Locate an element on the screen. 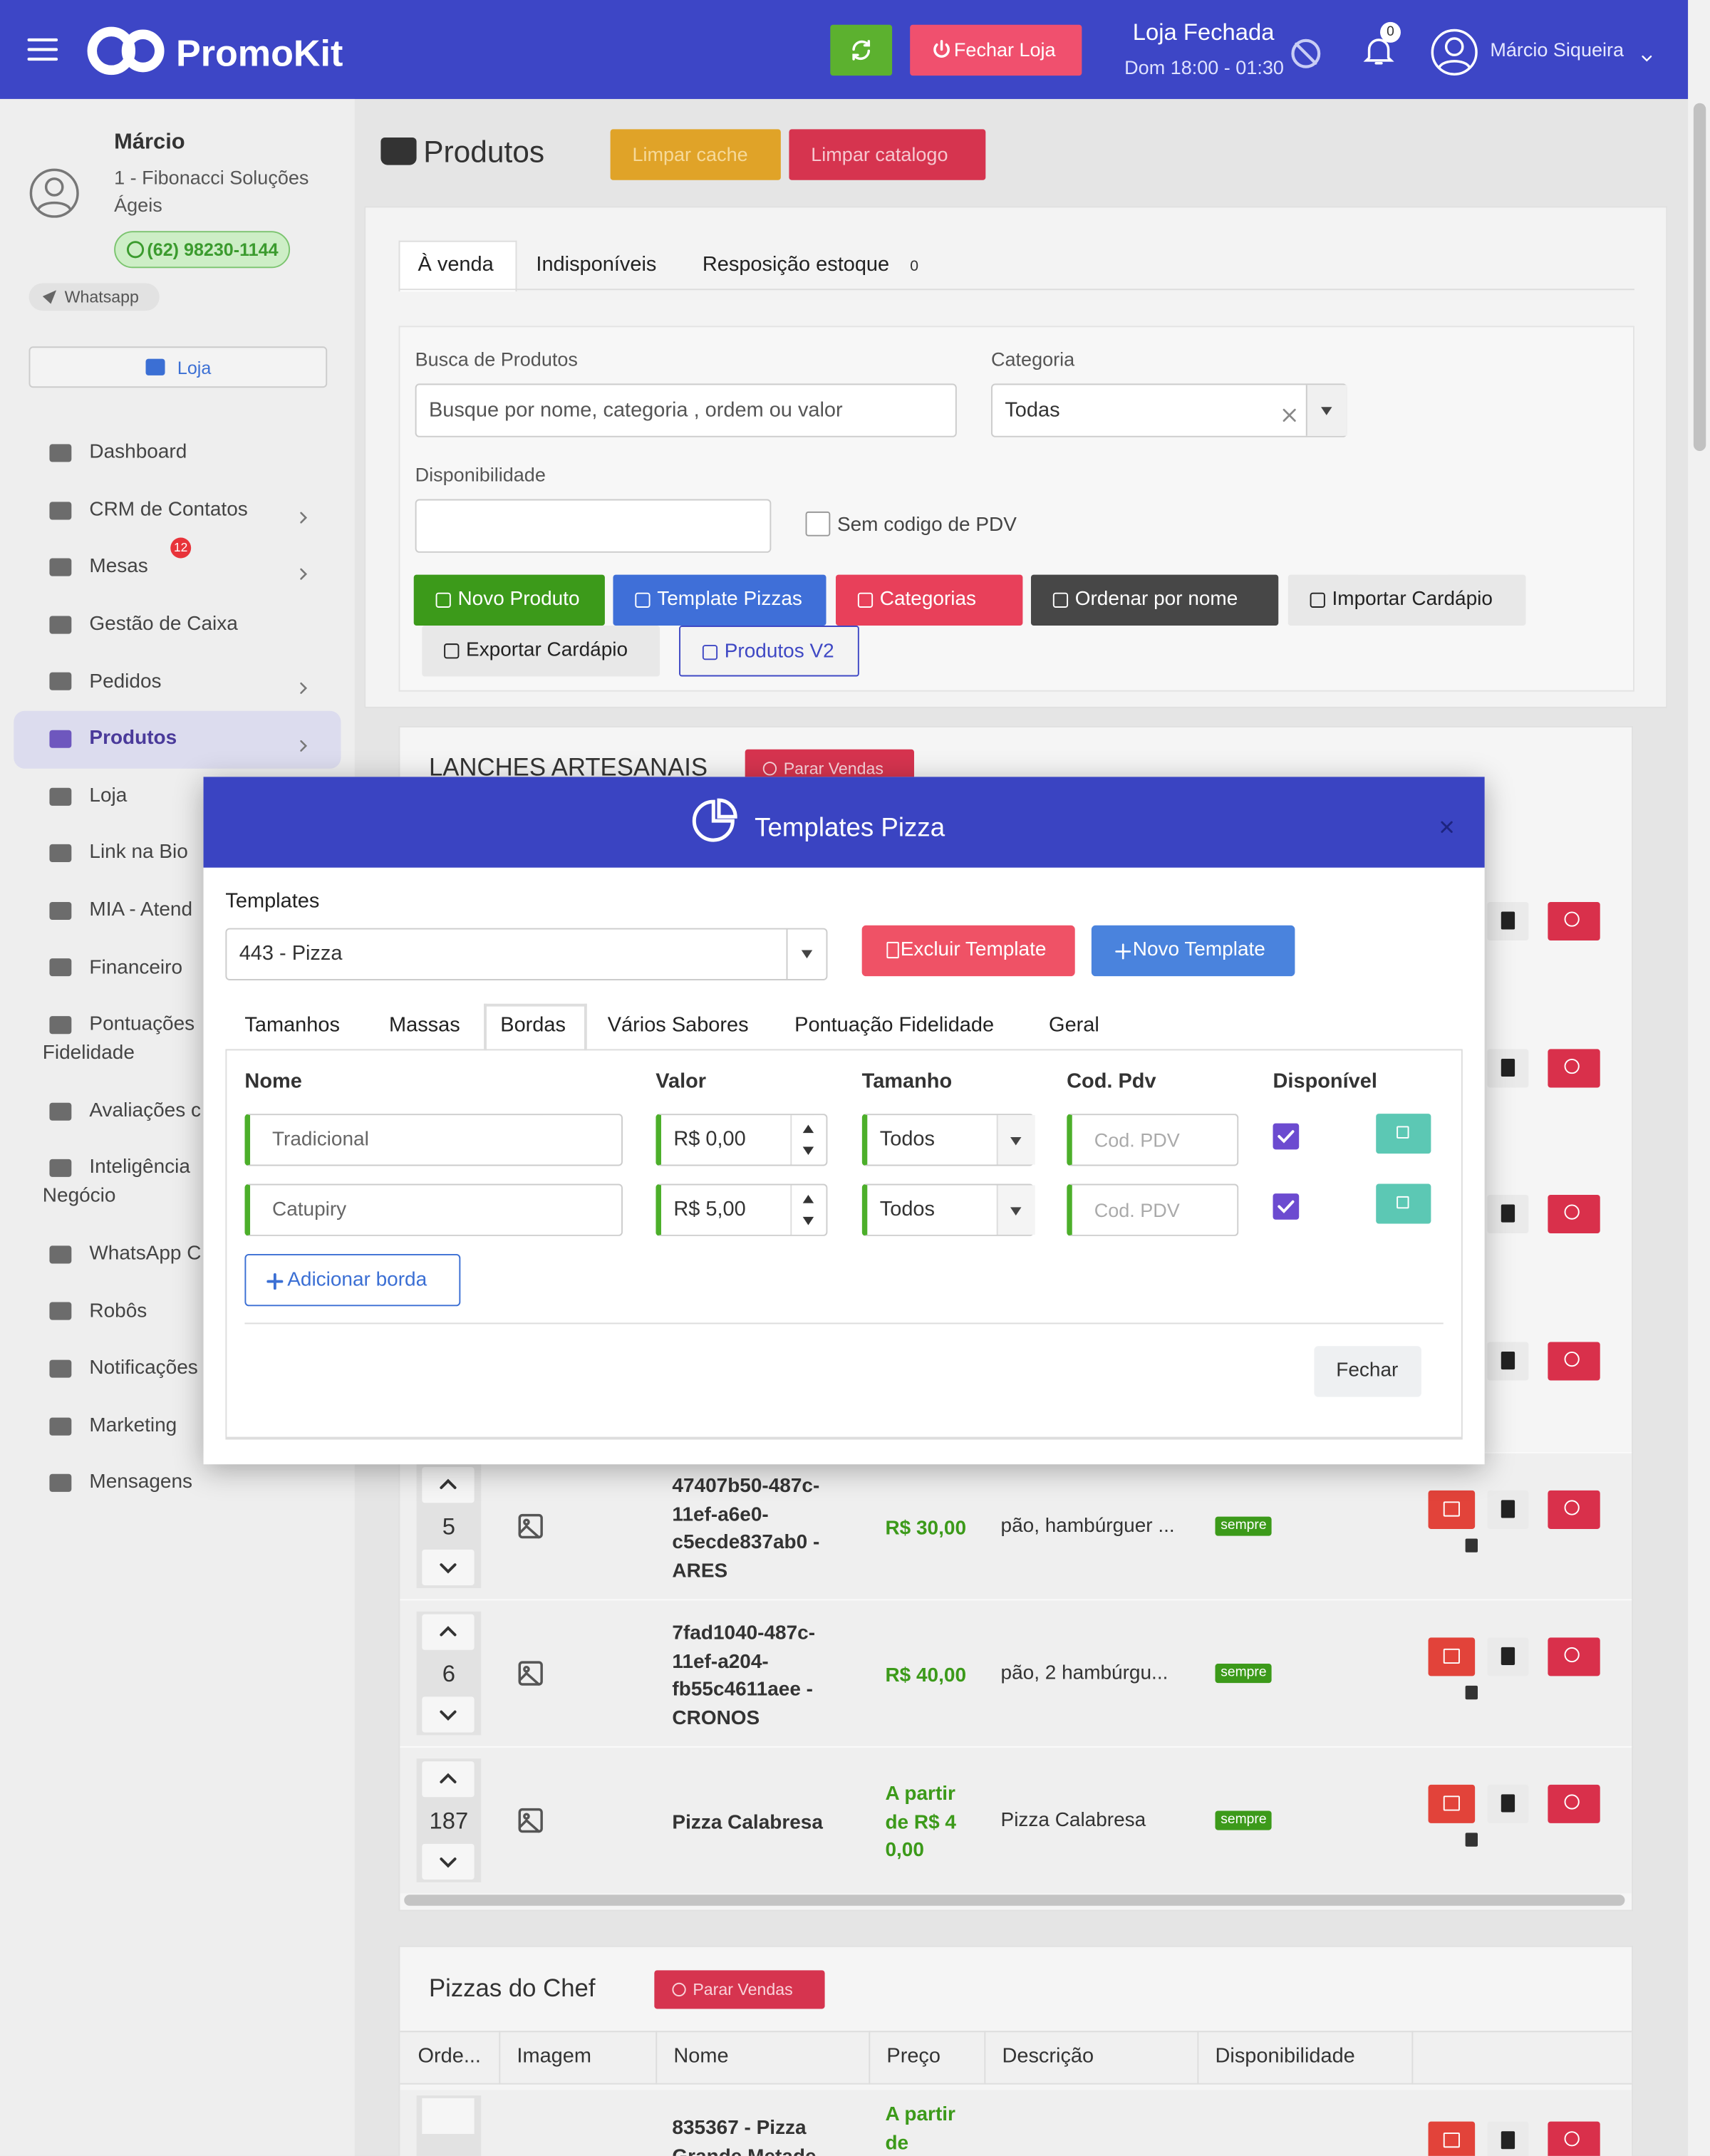 The width and height of the screenshot is (1710, 2156). menu-item: Avaliações c is located at coordinates (177, 1111).